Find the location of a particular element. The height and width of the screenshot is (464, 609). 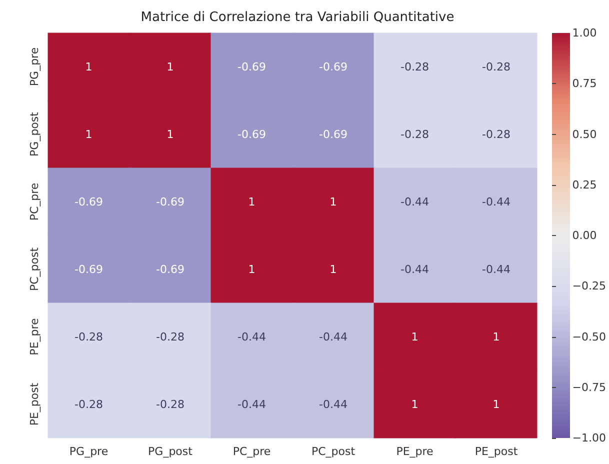

x-tick-label: PE_pre is located at coordinates (415, 451).